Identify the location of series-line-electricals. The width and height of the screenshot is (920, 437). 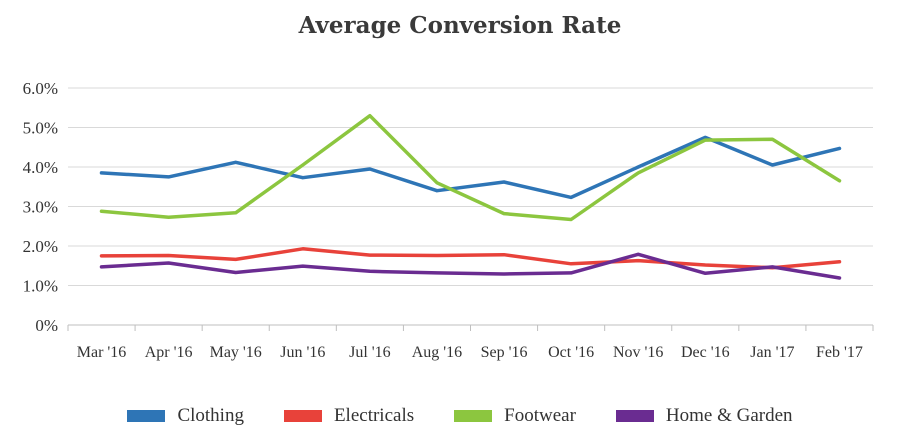
(470, 258).